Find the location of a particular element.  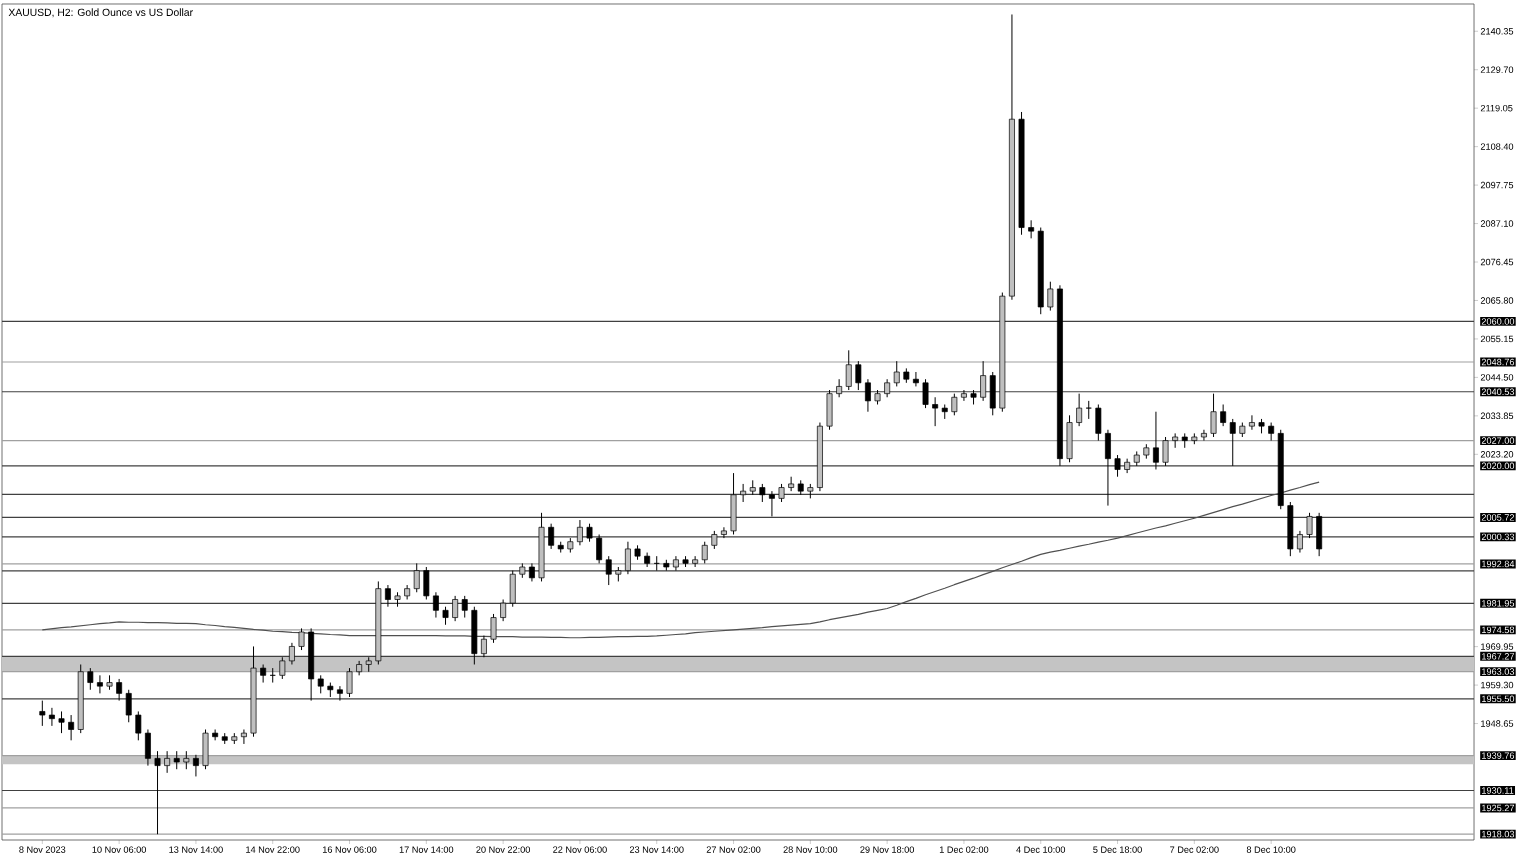

candlestick is located at coordinates (1088, 410).